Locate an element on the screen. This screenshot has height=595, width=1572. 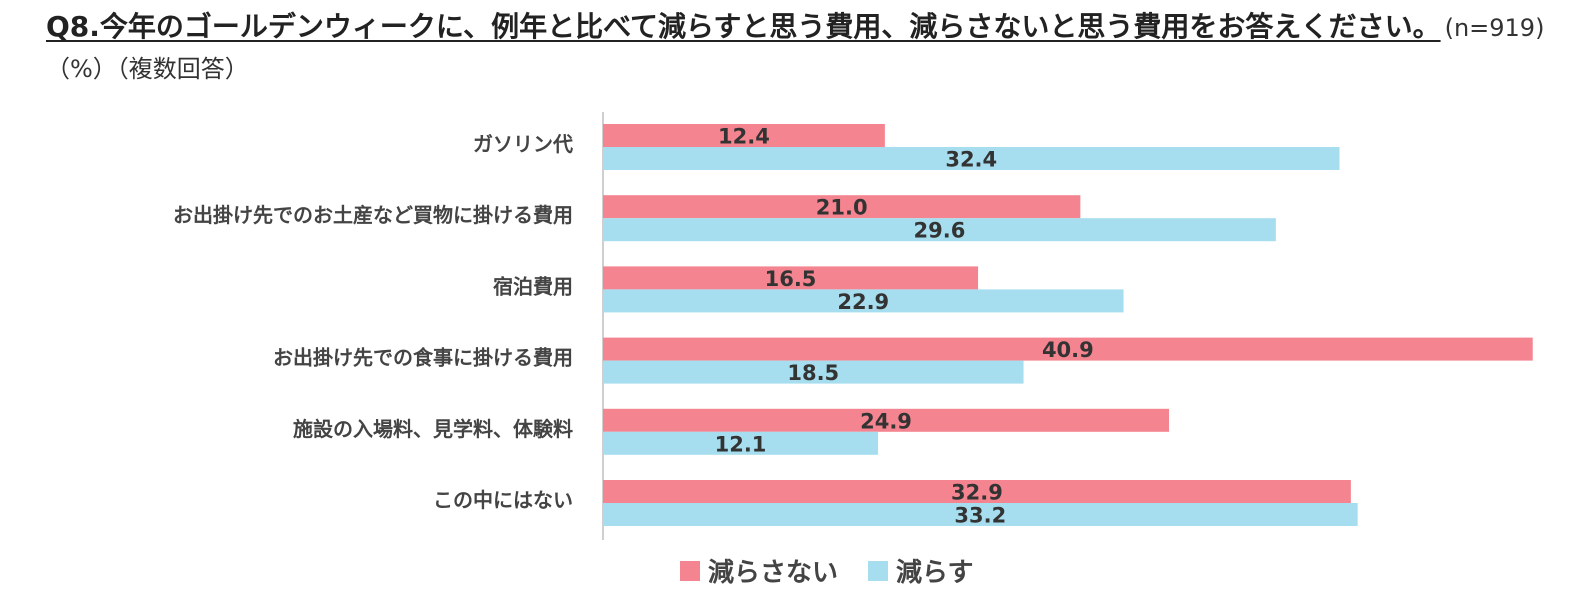
value-label: 32.9 is located at coordinates (977, 493).